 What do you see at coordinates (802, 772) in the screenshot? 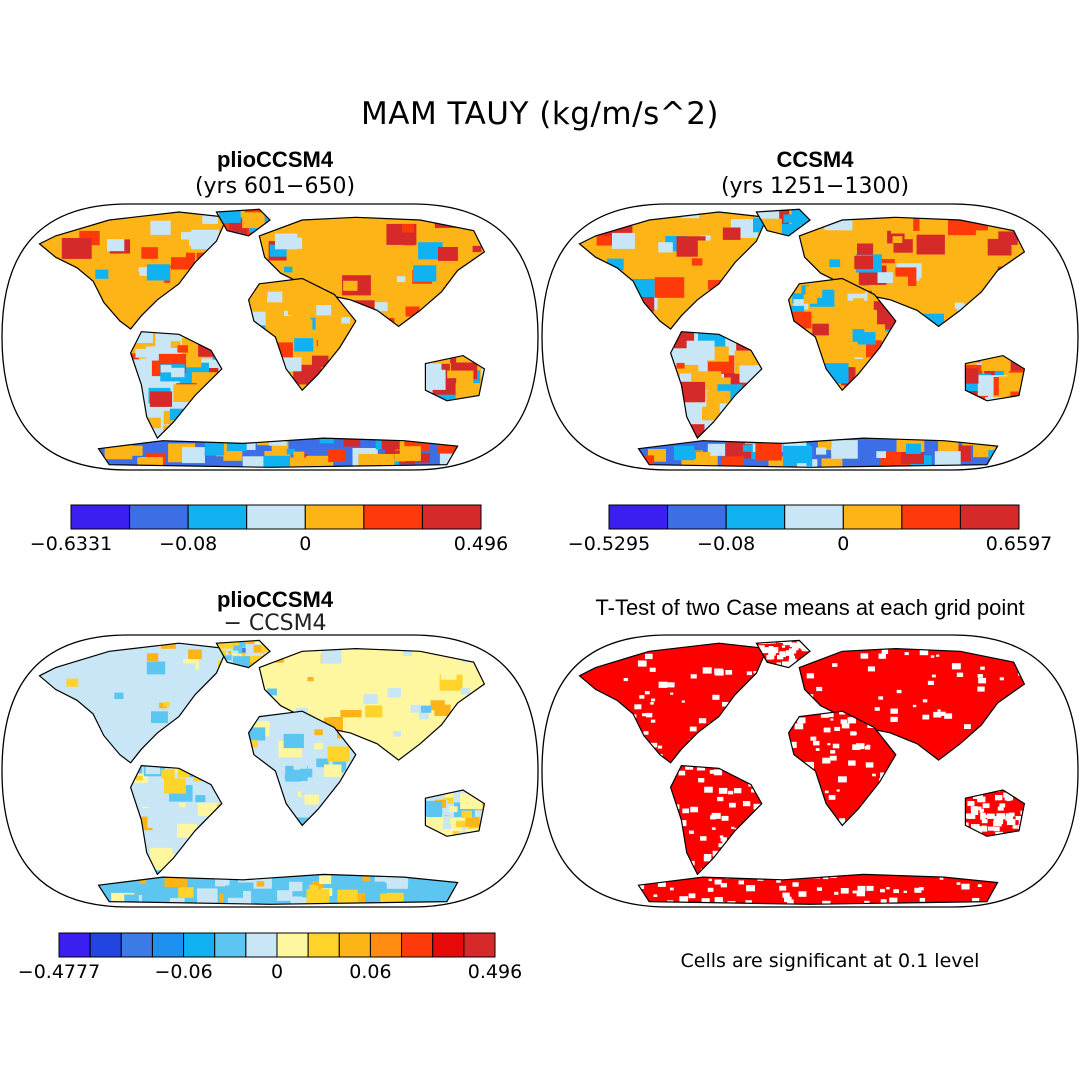
I see `ttest-land` at bounding box center [802, 772].